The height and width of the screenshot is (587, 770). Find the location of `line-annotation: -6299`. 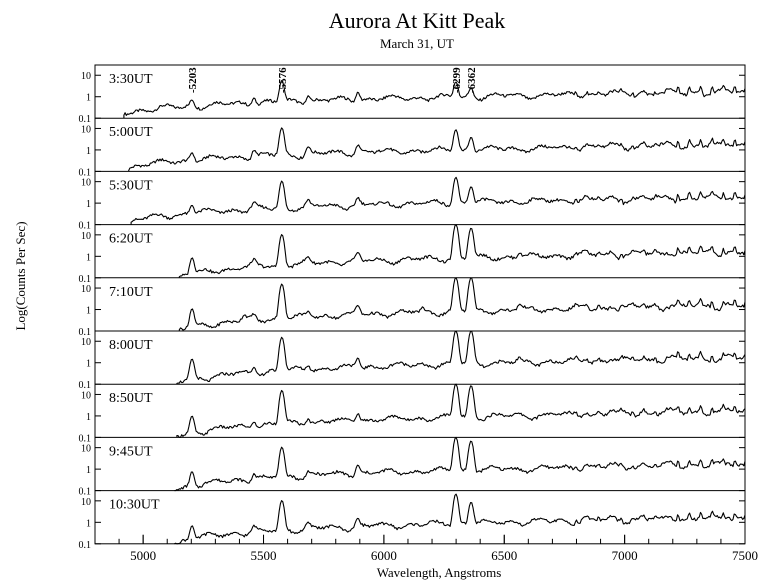

line-annotation: -6299 is located at coordinates (457, 80).